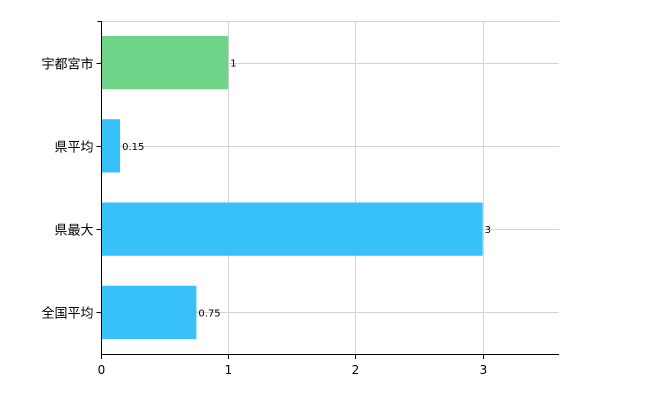  Describe the element at coordinates (102, 370) in the screenshot. I see `x-tick-label: 0` at that location.